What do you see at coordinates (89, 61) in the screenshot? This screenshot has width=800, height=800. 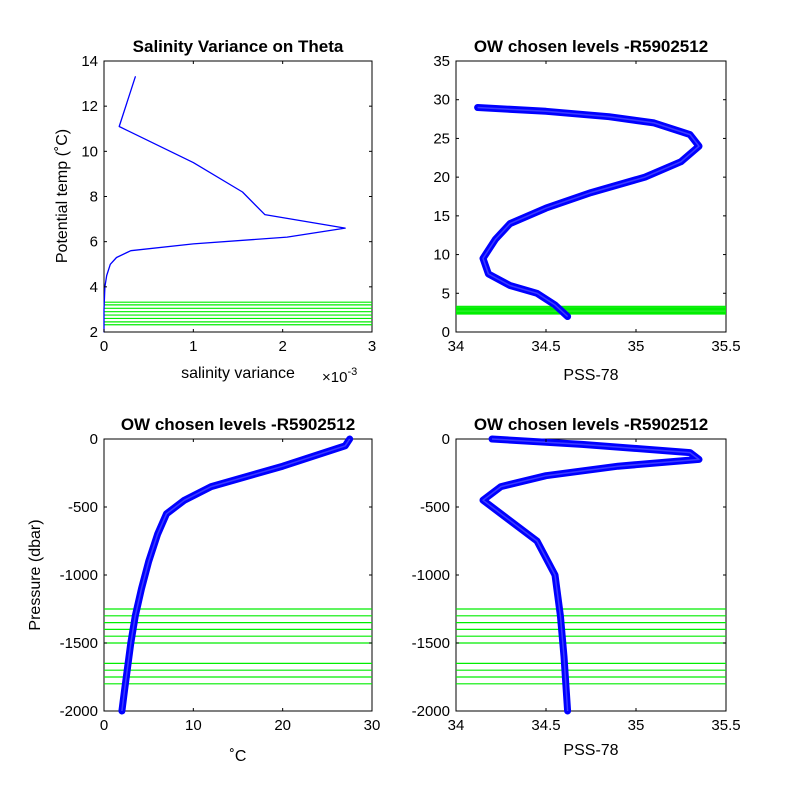 I see `y-tick-label: 14` at bounding box center [89, 61].